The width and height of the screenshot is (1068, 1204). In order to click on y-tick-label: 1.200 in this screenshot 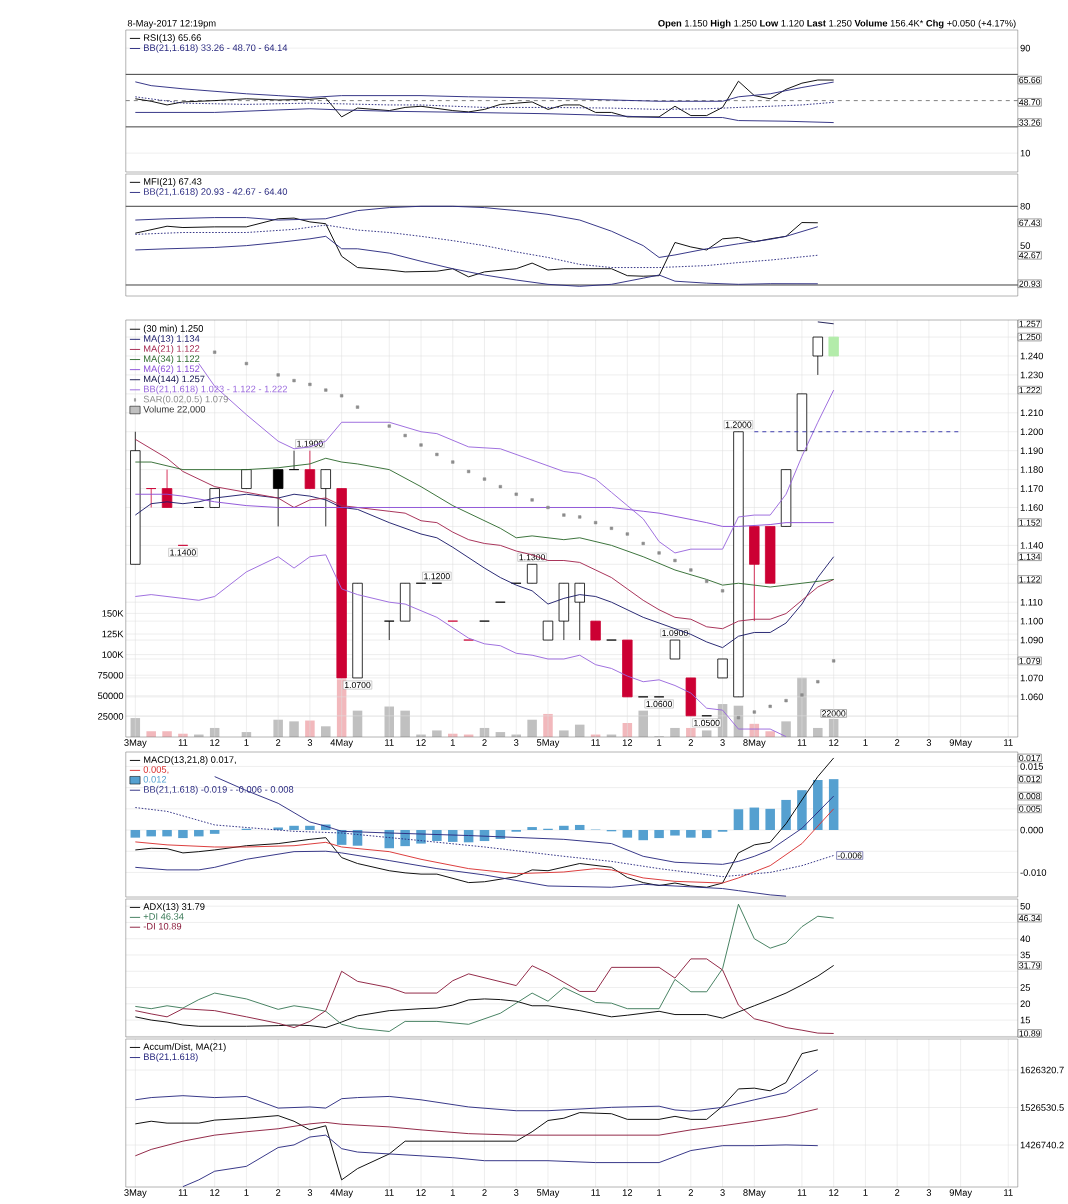, I will do `click(1032, 432)`.